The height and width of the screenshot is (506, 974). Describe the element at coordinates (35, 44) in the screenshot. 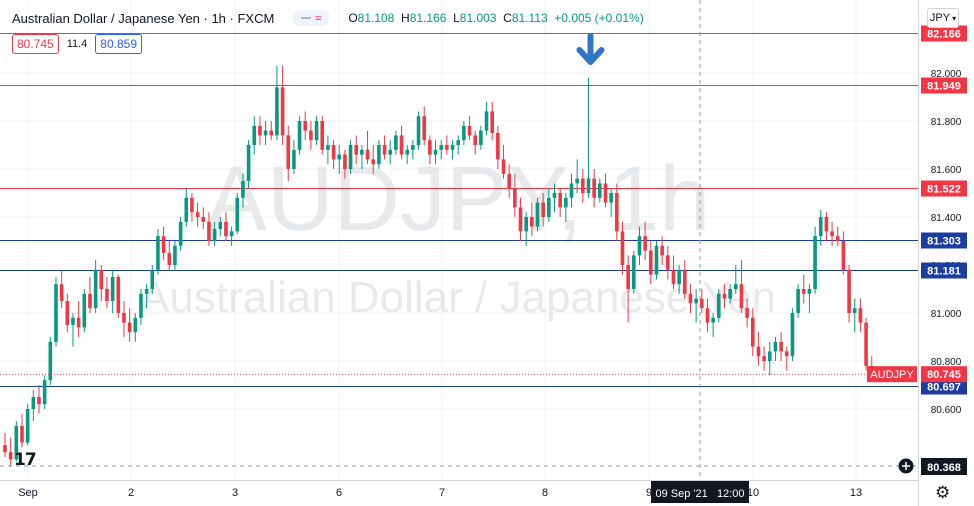

I see `sell-button: 80.745` at that location.